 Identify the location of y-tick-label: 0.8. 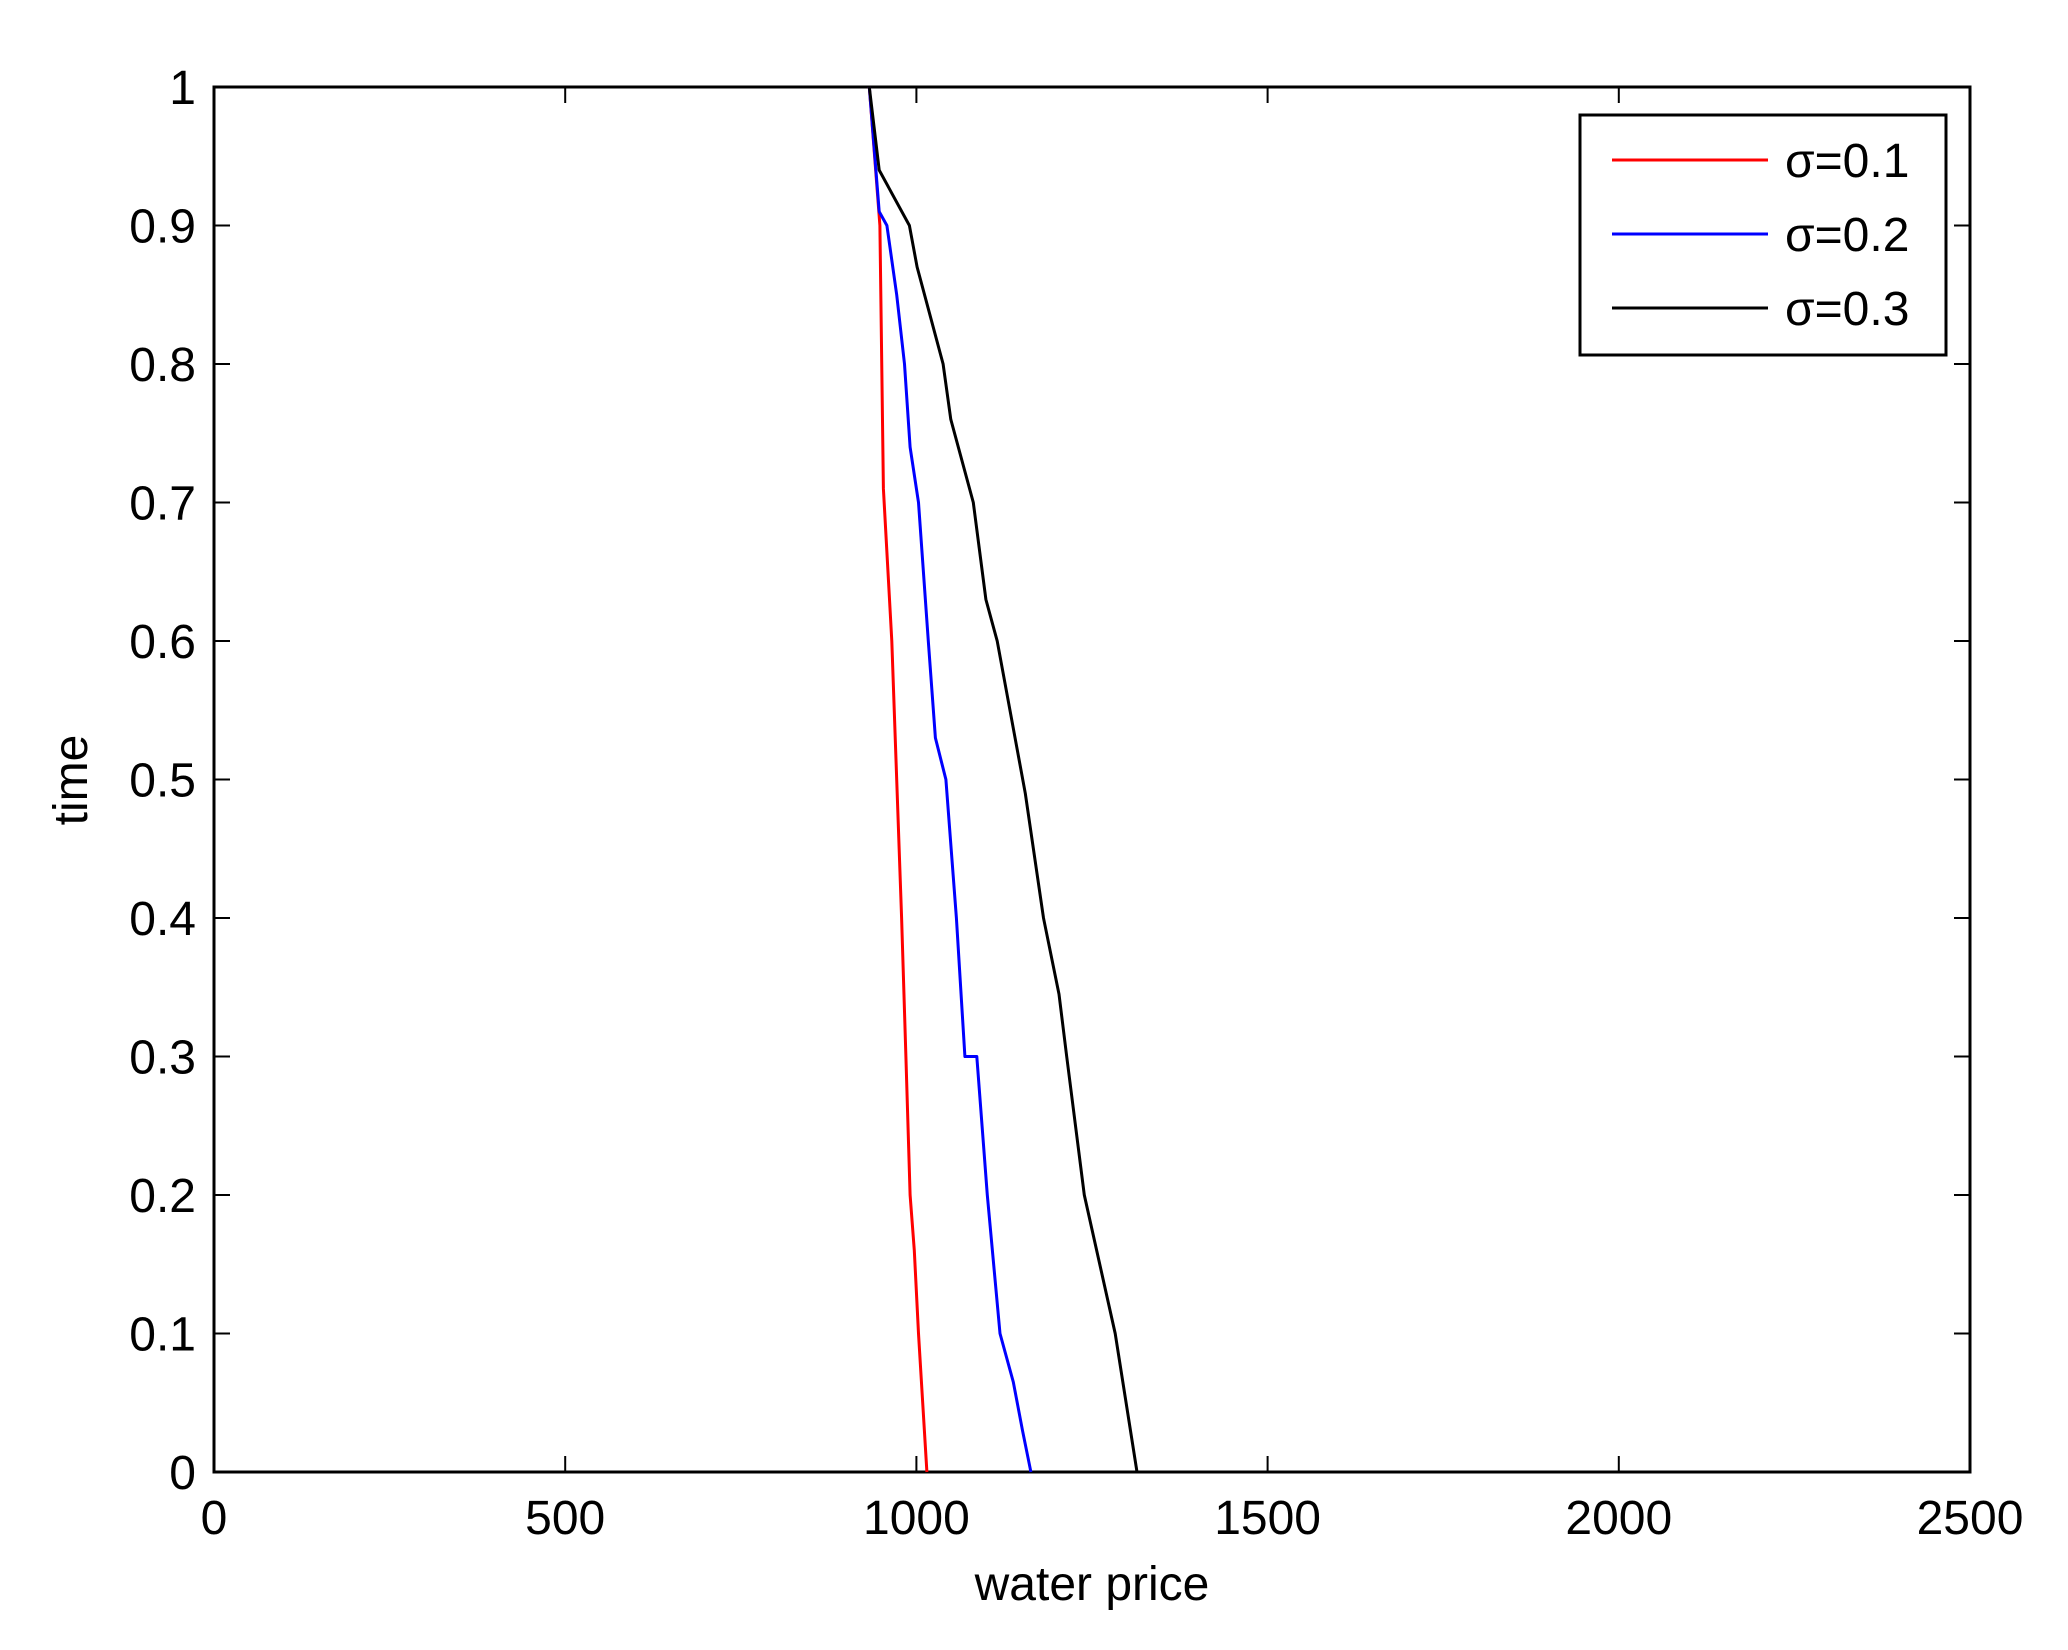
(162, 365).